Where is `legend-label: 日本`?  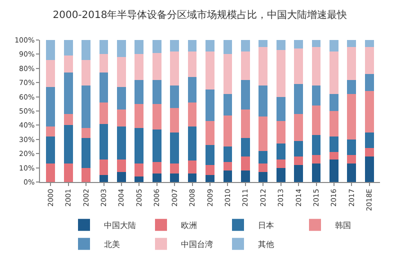
legend-label: 日本 is located at coordinates (266, 225).